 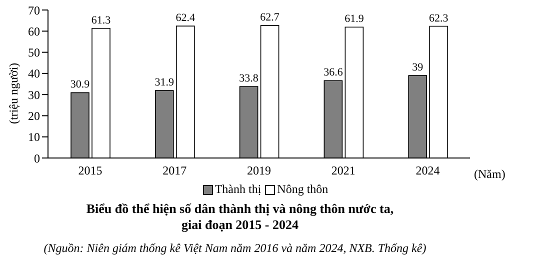 I want to click on data-label: 62.7, so click(x=270, y=17).